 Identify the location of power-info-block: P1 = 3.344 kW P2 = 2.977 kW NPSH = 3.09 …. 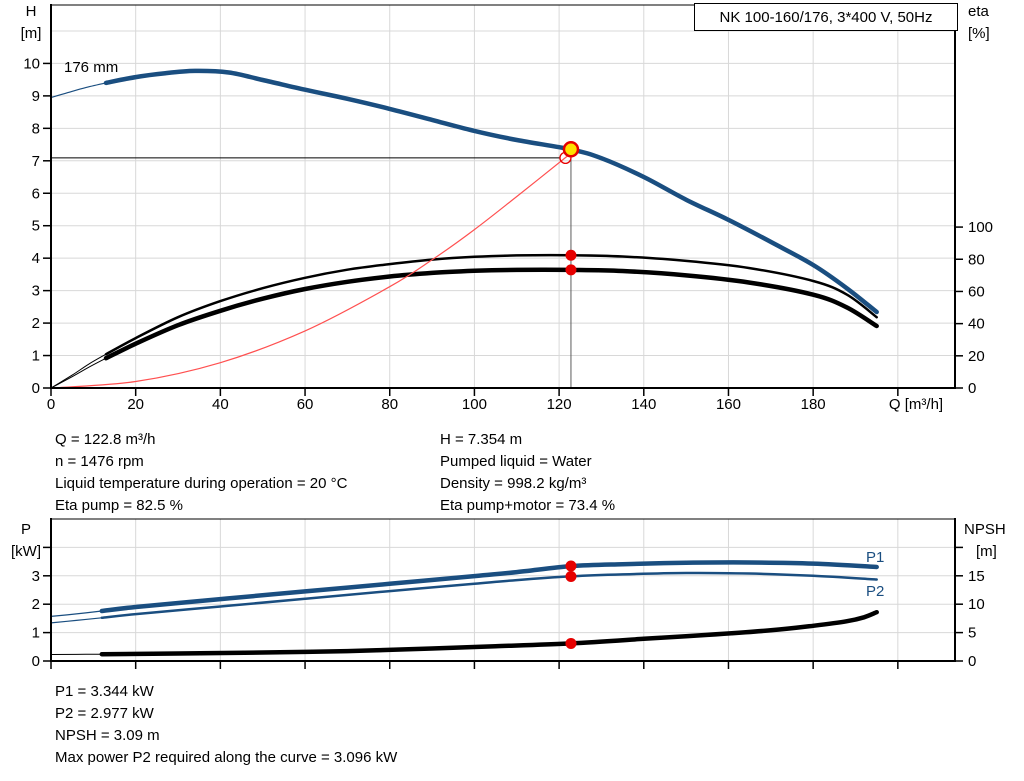
(226, 725).